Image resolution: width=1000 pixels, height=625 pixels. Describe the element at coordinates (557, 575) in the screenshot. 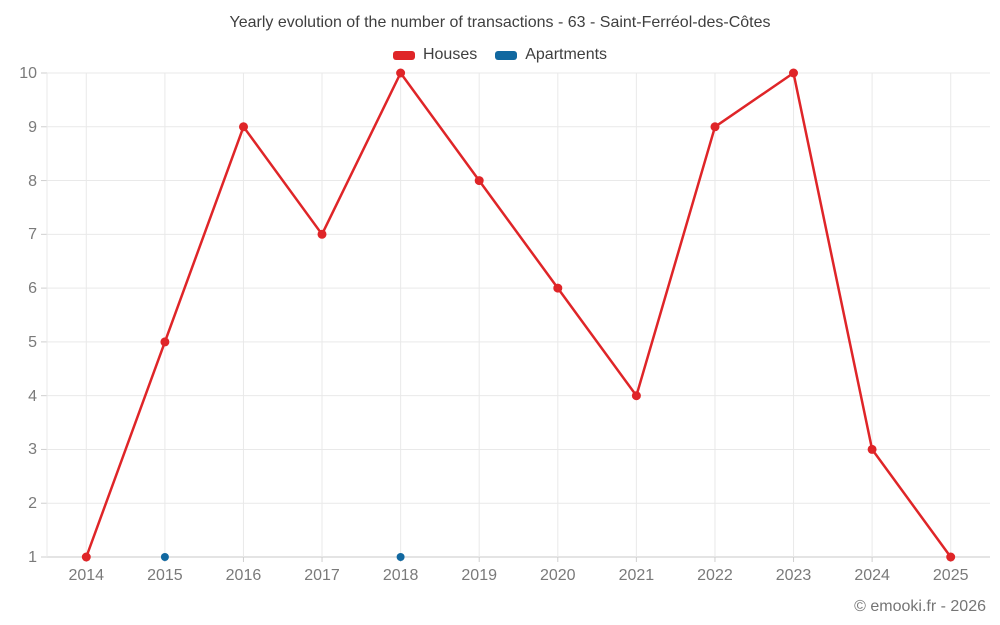

I see `x-axis-label: 2020` at that location.